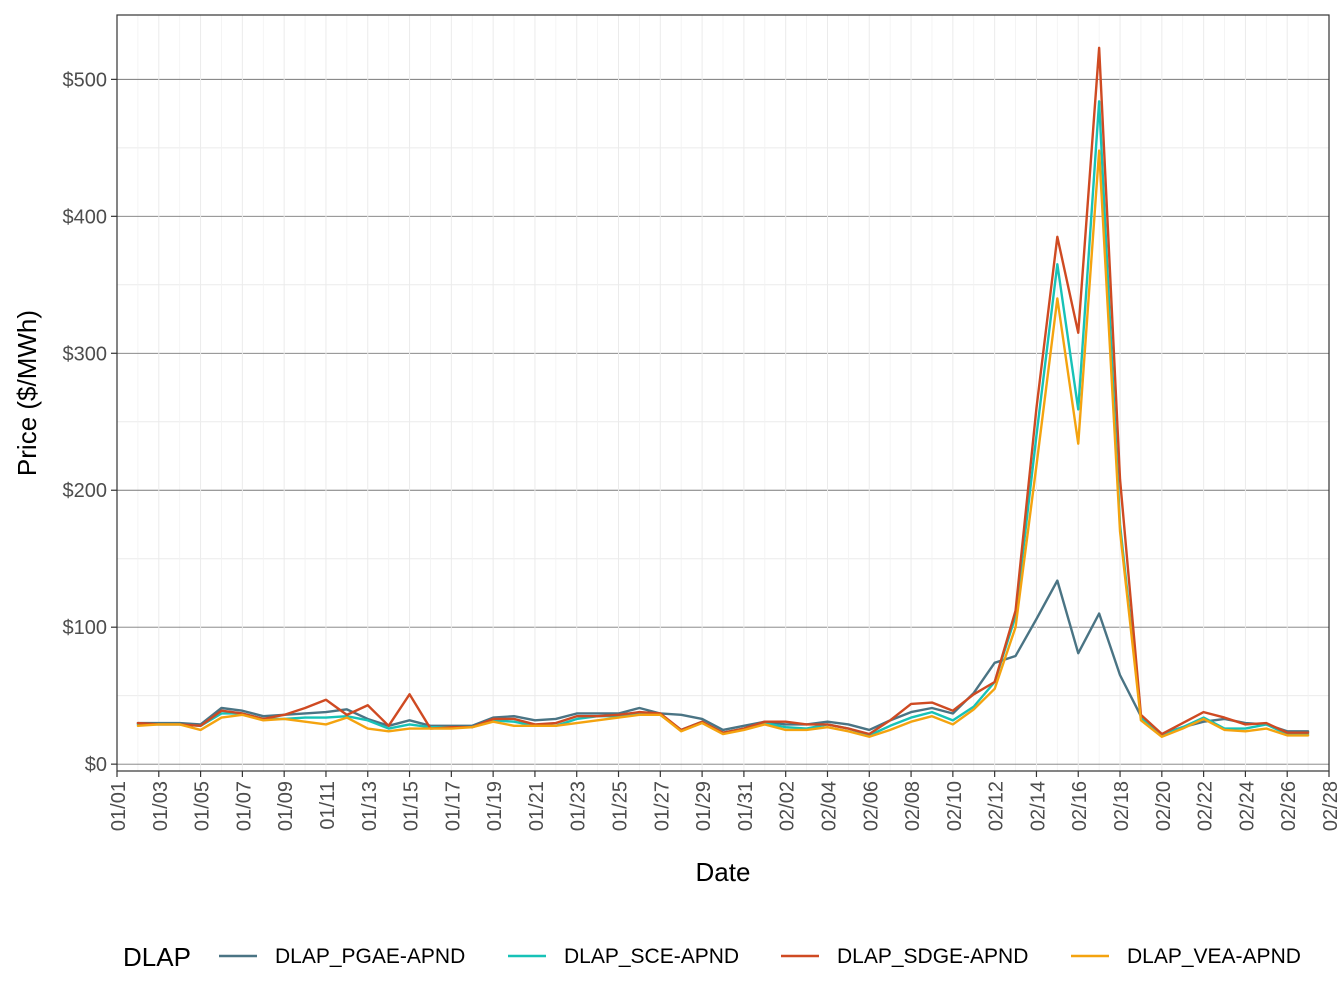 This screenshot has height=1008, width=1344. I want to click on x-tick-label: 02/20, so click(1164, 806).